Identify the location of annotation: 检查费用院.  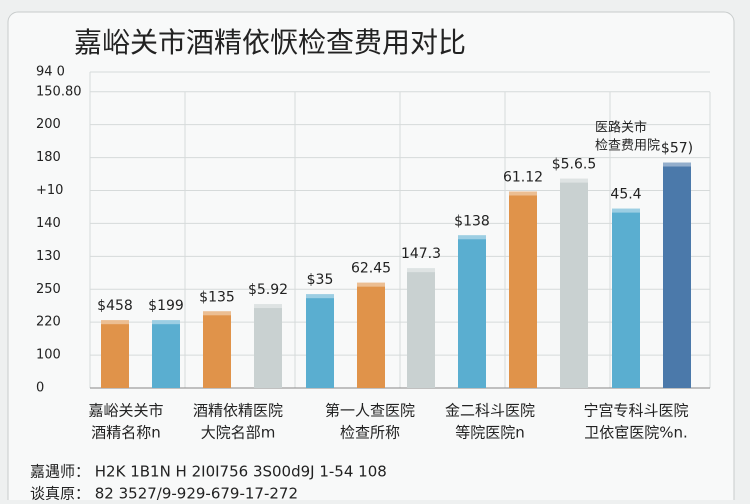
(627, 146).